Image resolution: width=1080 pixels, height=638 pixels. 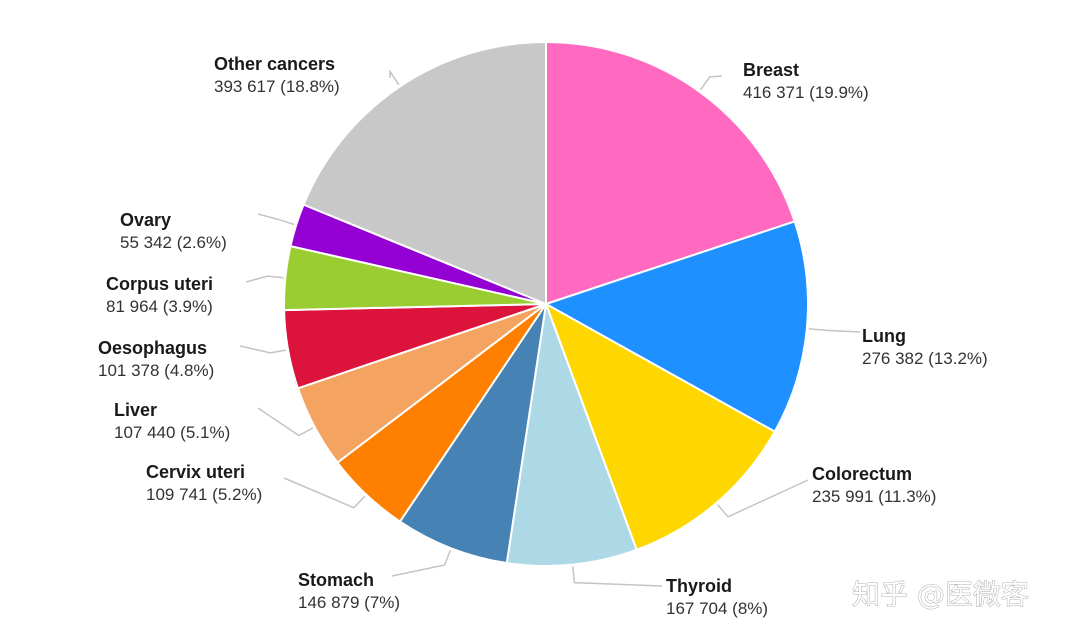 What do you see at coordinates (172, 432) in the screenshot?
I see `slice-label-value-liver: 107 440 (5.1%)` at bounding box center [172, 432].